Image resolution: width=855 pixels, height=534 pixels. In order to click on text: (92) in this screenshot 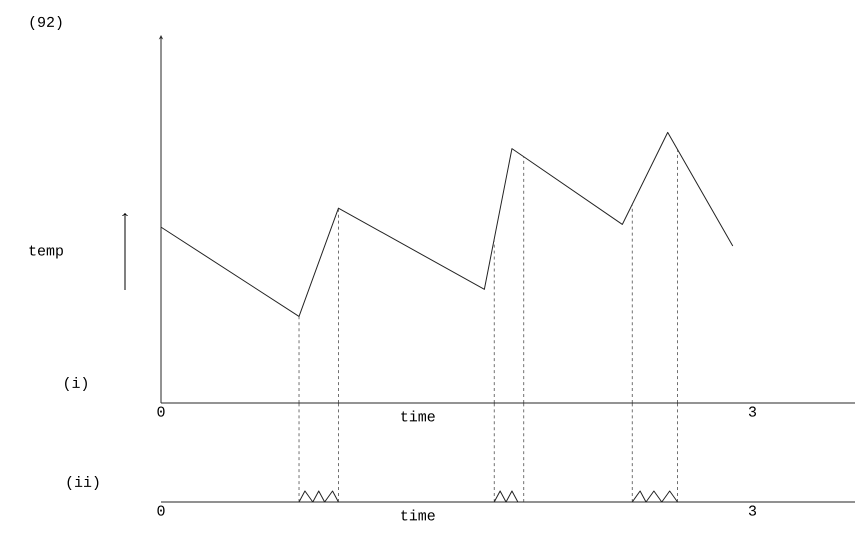, I will do `click(46, 23)`.